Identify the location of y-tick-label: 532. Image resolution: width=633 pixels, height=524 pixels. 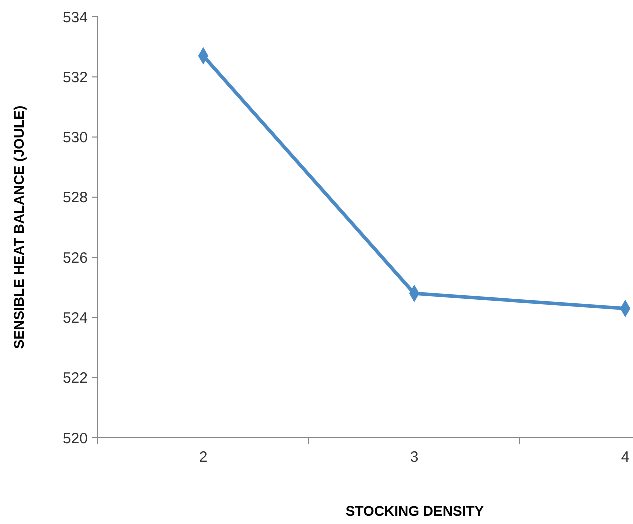
(75, 77).